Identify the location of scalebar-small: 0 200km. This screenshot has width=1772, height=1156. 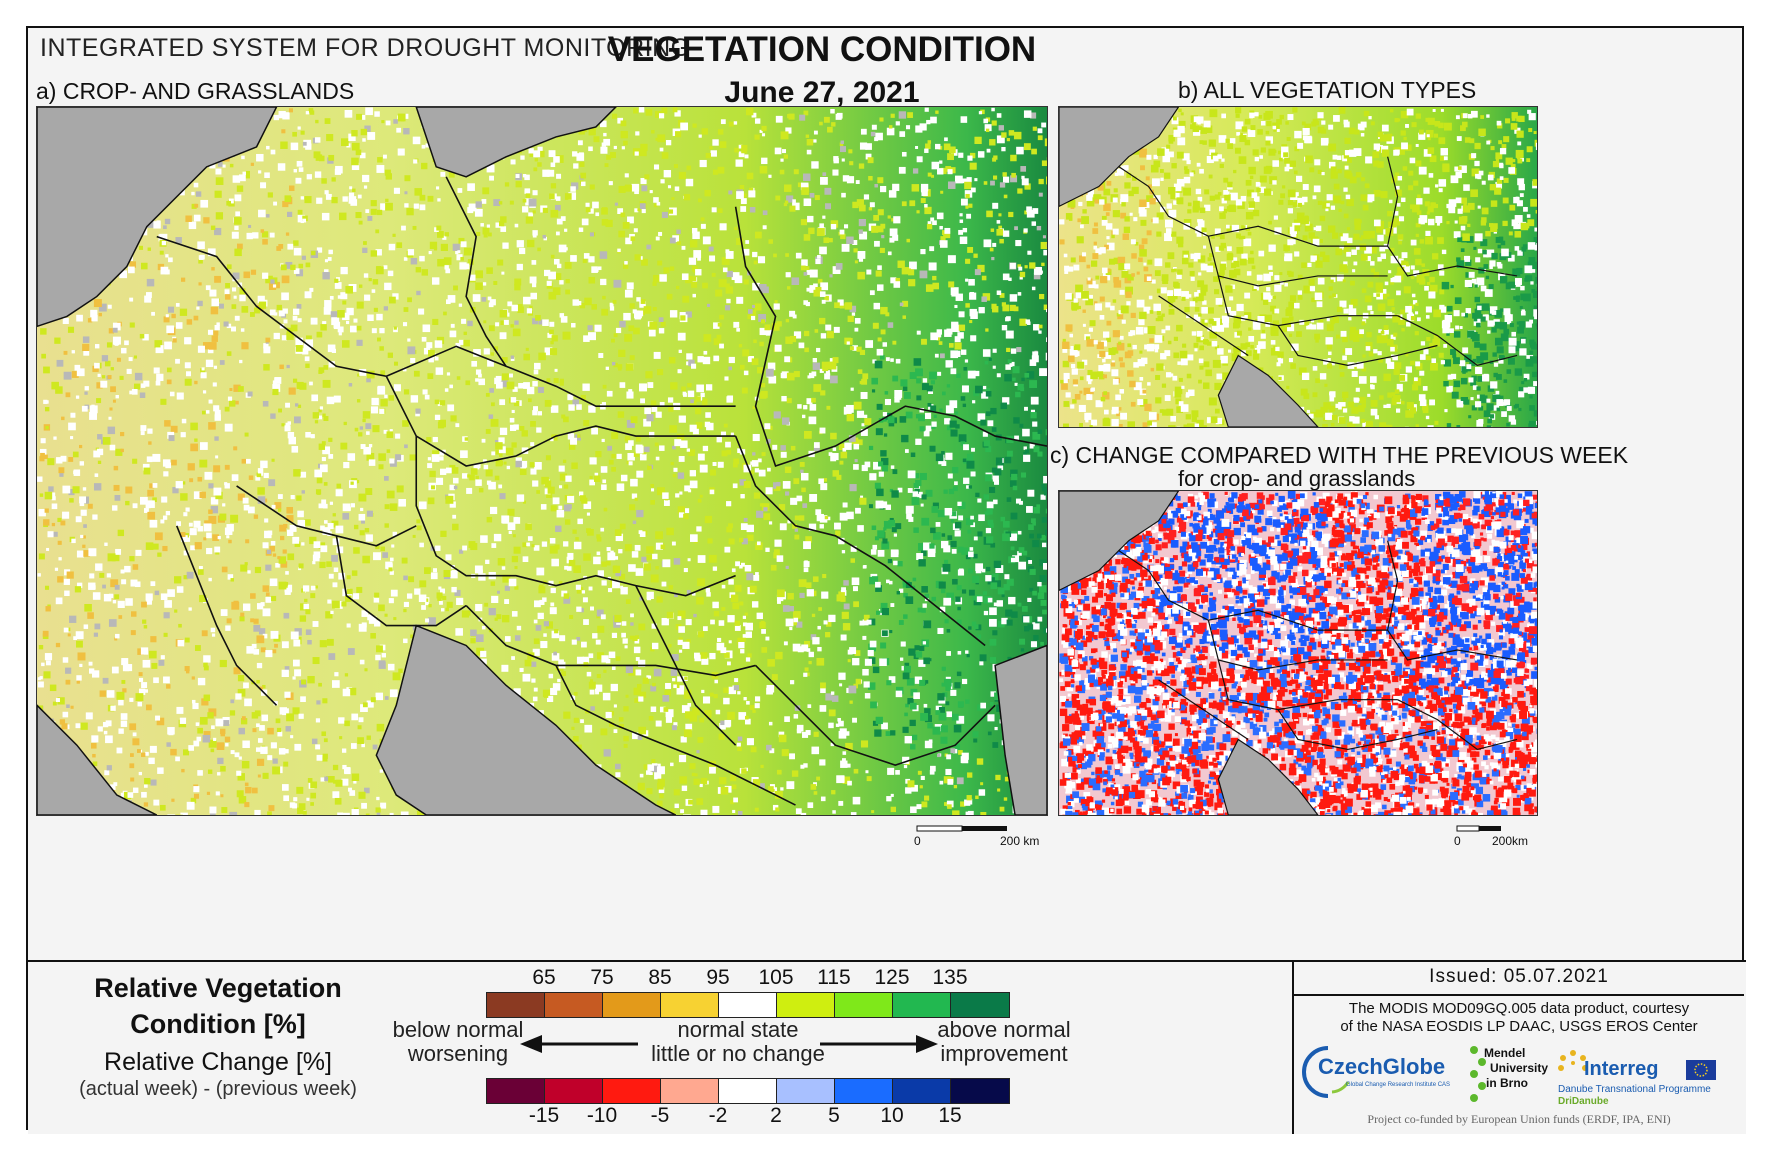
(1498, 836).